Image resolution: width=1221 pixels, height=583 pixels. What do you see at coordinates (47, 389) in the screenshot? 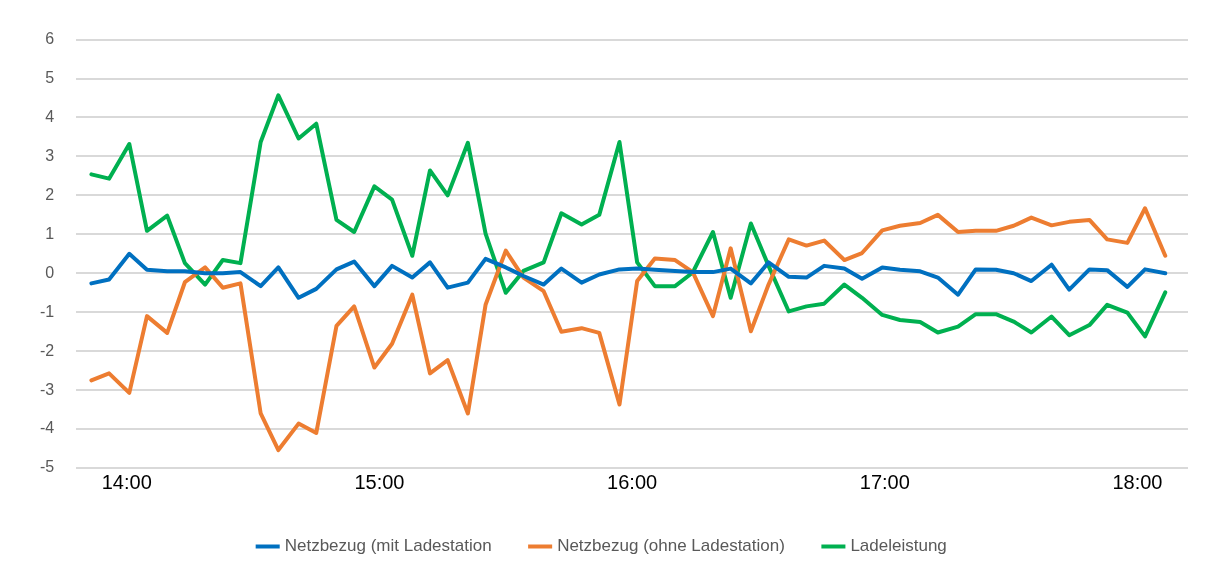
I see `y-tick-label: -3` at bounding box center [47, 389].